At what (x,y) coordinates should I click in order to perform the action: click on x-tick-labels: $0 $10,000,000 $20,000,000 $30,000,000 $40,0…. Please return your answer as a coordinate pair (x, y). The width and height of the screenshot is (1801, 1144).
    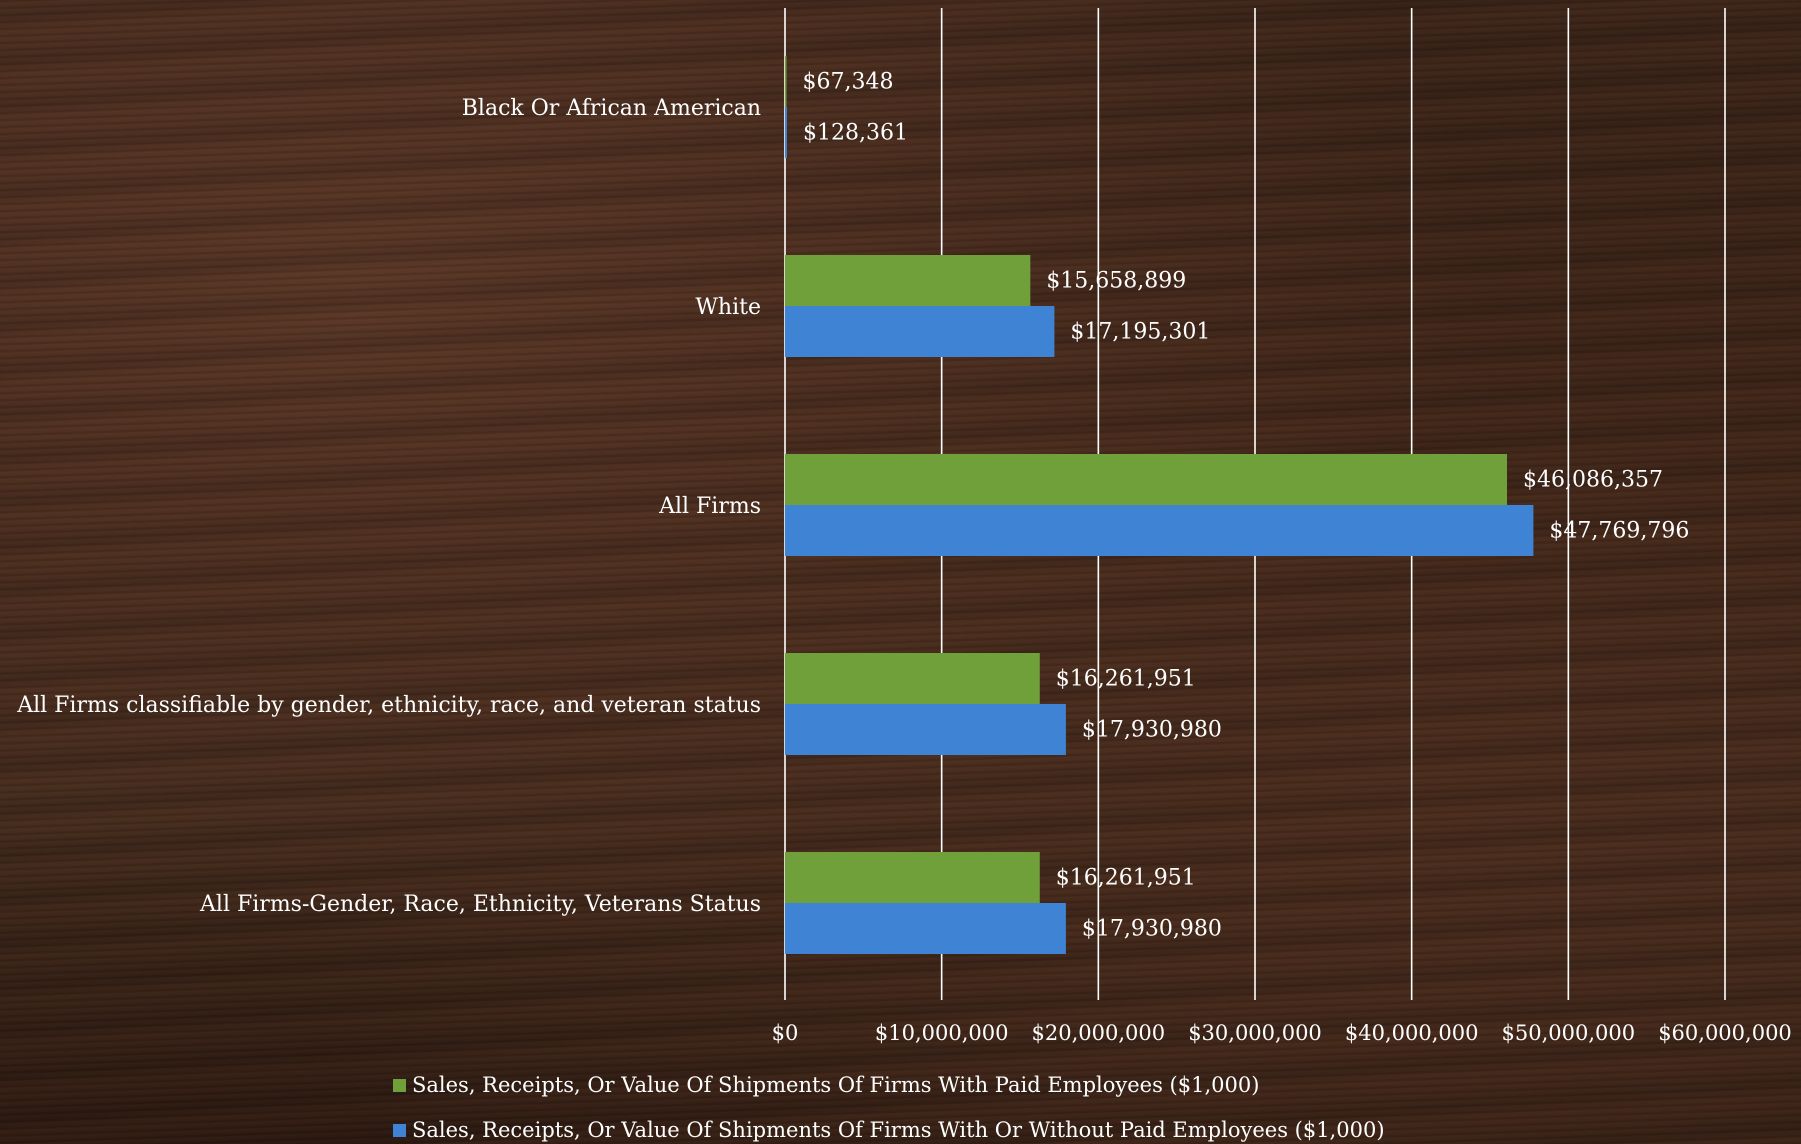
    Looking at the image, I should click on (1282, 1033).